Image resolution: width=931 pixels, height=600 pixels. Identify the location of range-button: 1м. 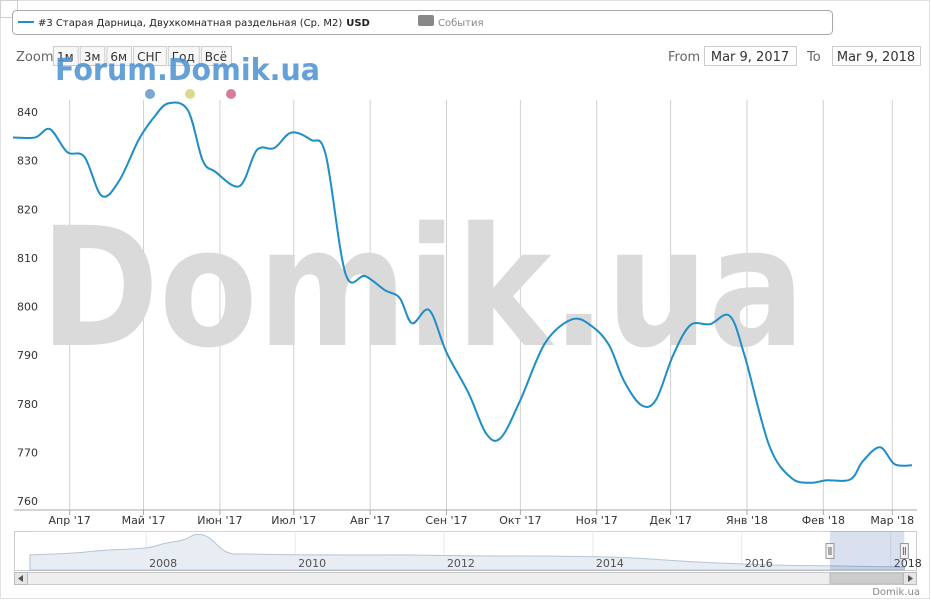
(66, 56).